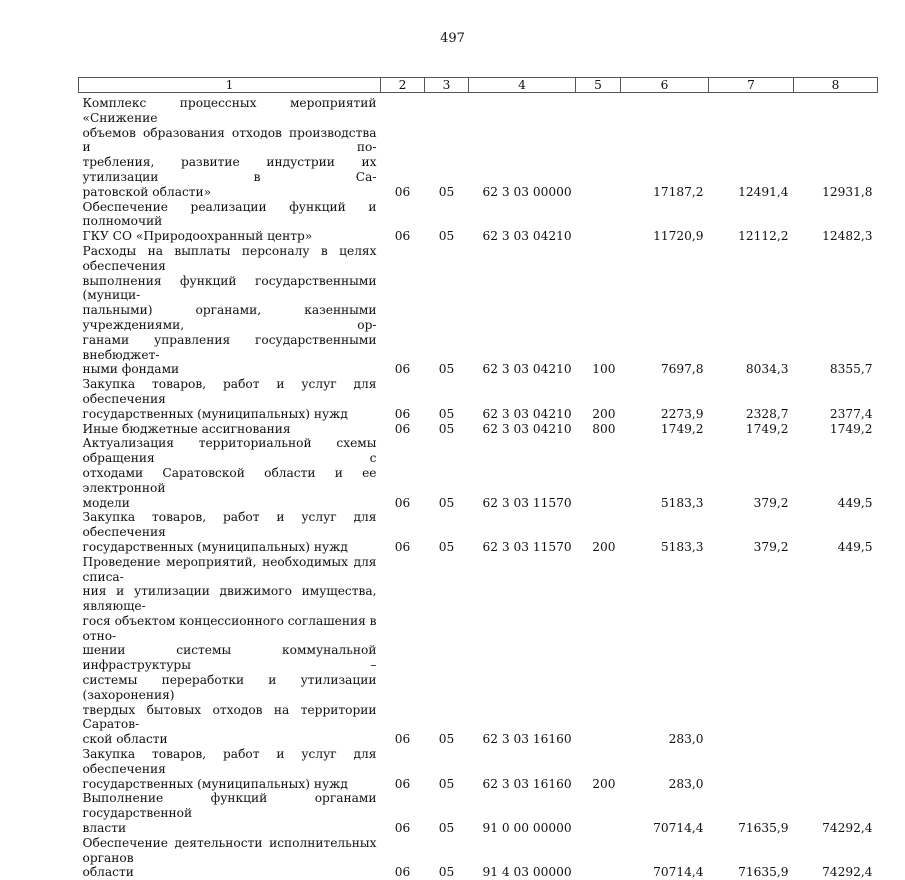 Image resolution: width=905 pixels, height=880 pixels. What do you see at coordinates (230, 236) in the screenshot?
I see `description-line: ГКУ СО «Природоохранный центр»` at bounding box center [230, 236].